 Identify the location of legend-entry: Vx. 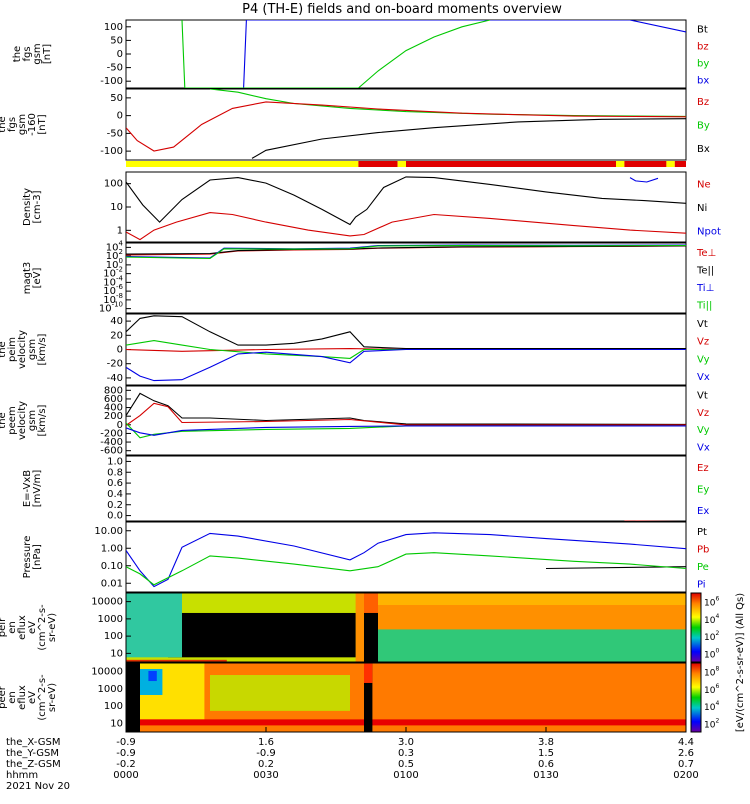
(703, 447).